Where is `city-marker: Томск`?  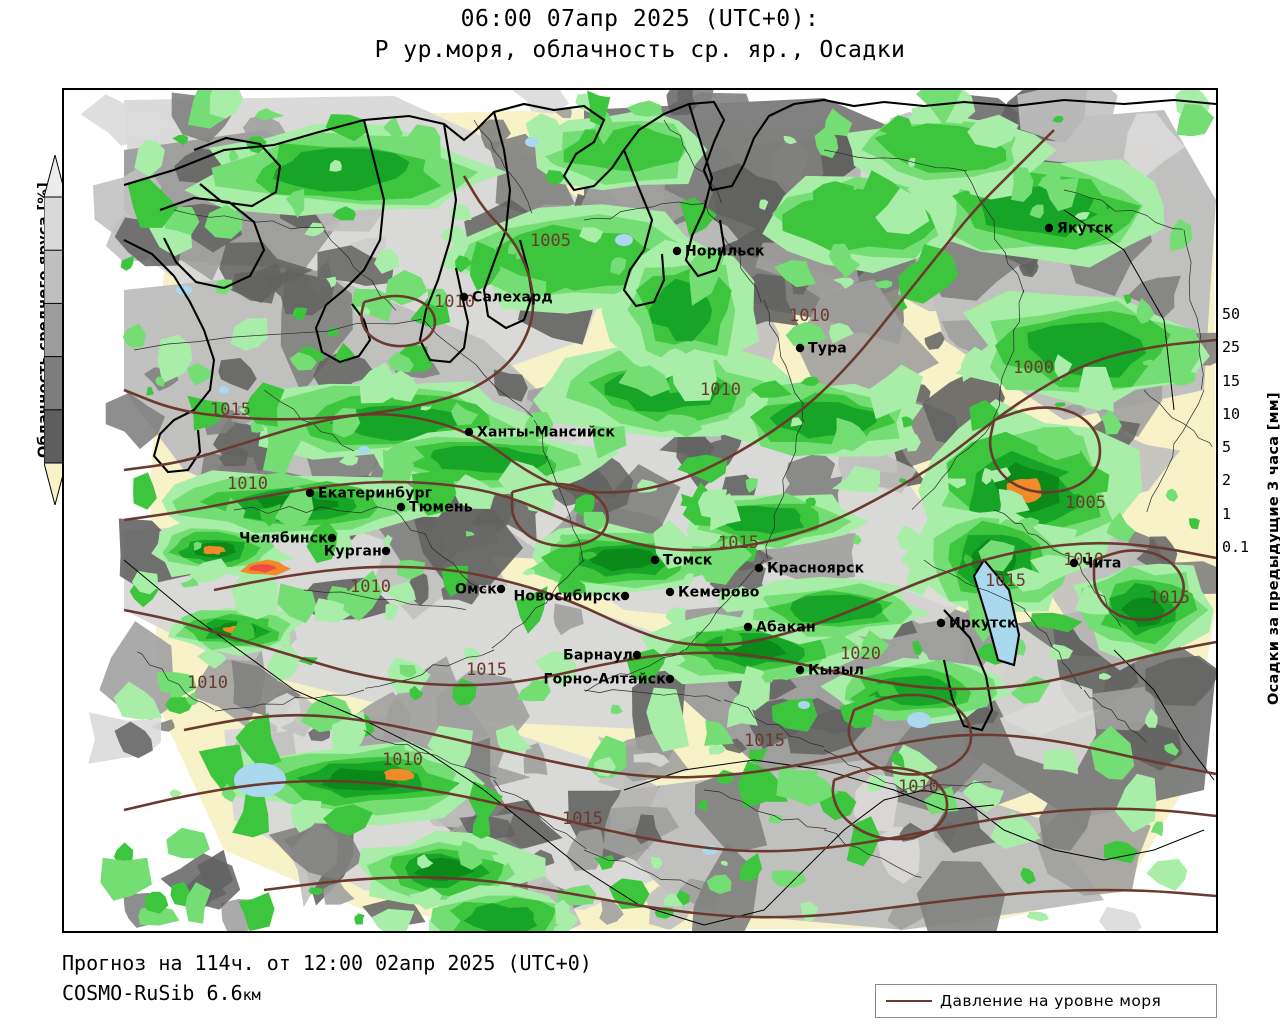
city-marker: Томск is located at coordinates (681, 561).